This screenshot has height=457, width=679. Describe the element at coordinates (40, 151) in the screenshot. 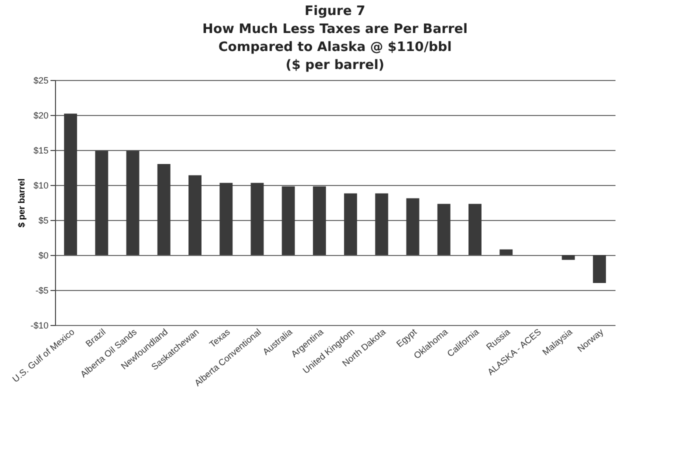

I see `y-tick-label: $15` at that location.